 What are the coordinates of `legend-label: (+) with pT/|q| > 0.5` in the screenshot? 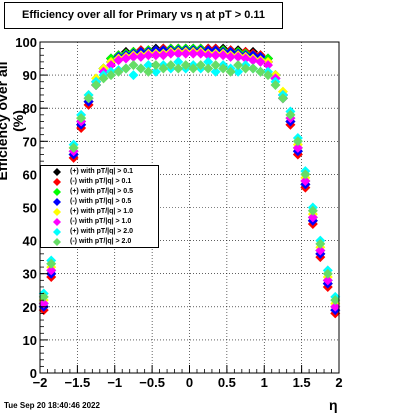 It's located at (102, 191).